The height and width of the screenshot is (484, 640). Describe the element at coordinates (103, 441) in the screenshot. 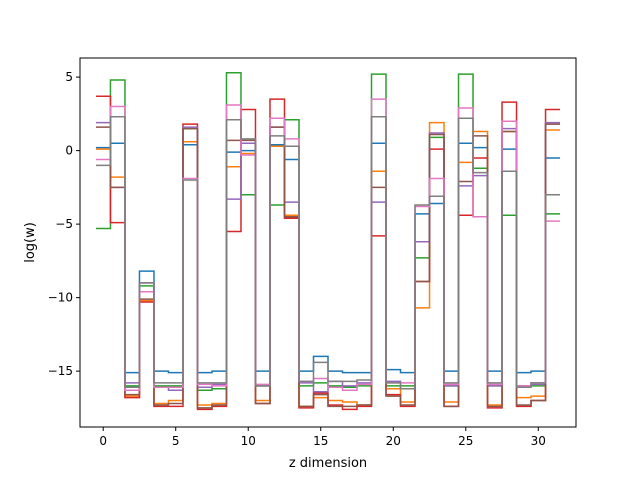

I see `x-tick-label: 0` at that location.